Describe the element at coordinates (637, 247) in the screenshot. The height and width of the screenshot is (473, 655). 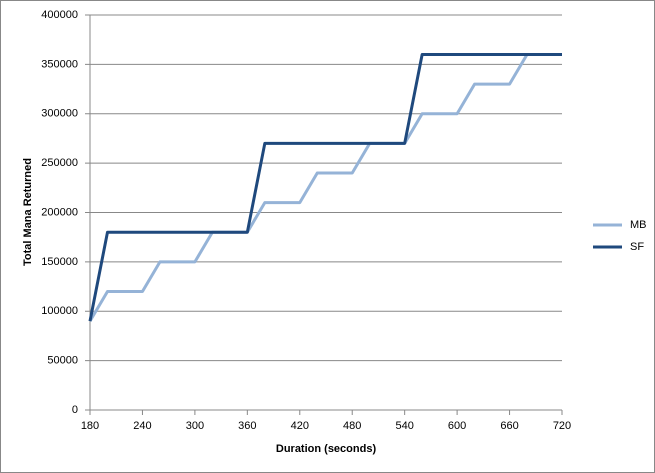
I see `legend-label: SF` at that location.